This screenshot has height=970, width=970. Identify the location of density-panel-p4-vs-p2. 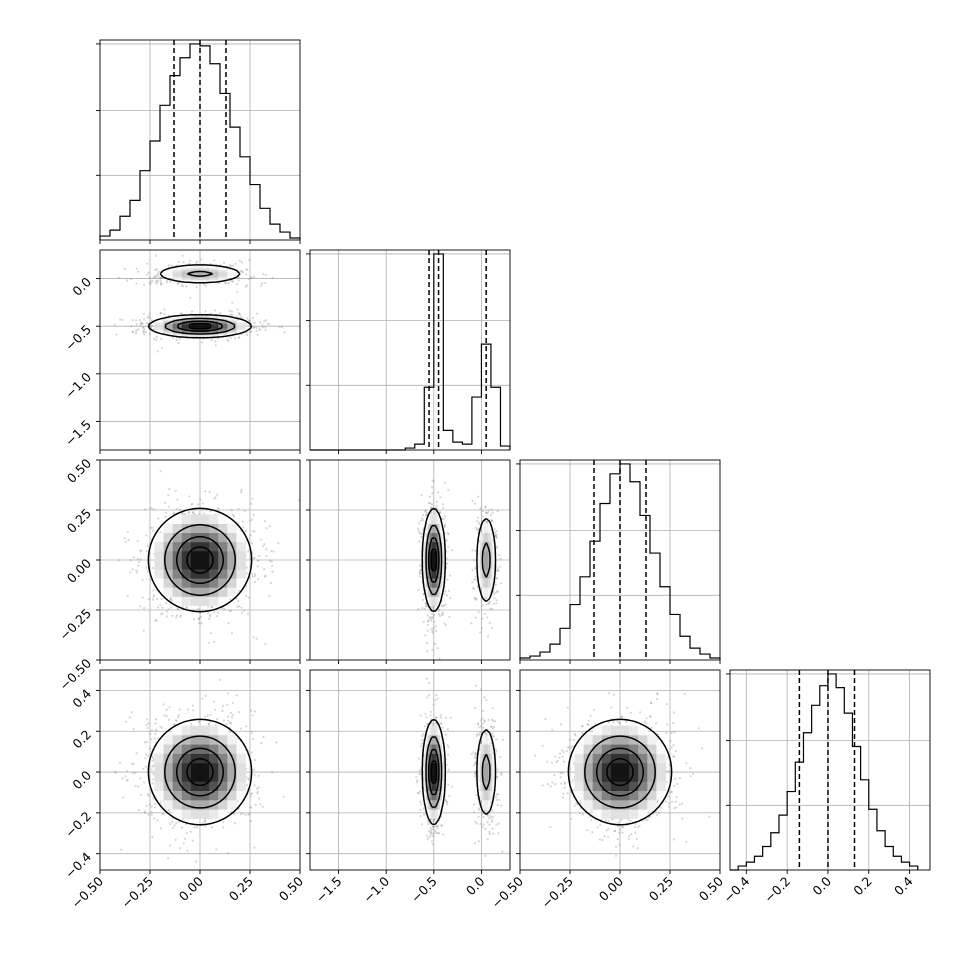
(410, 770).